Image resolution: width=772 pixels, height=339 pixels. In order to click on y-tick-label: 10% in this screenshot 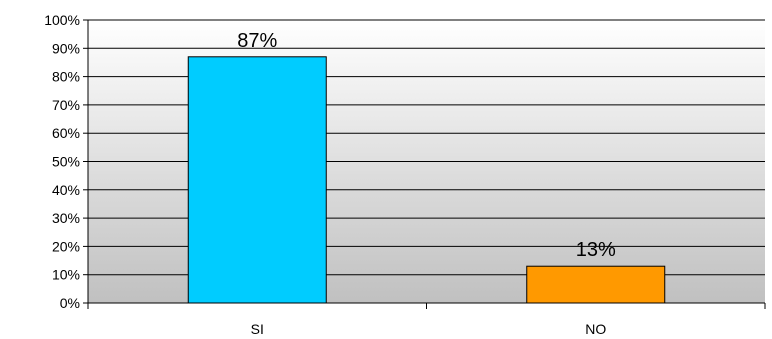, I will do `click(66, 275)`.